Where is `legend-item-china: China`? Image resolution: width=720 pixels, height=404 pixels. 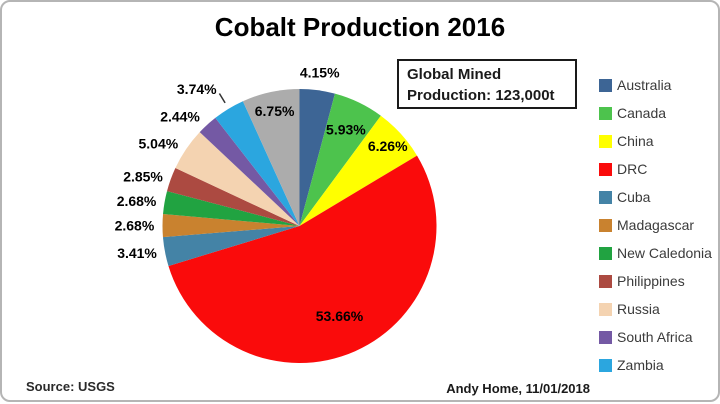
legend-item-china: China is located at coordinates (655, 141).